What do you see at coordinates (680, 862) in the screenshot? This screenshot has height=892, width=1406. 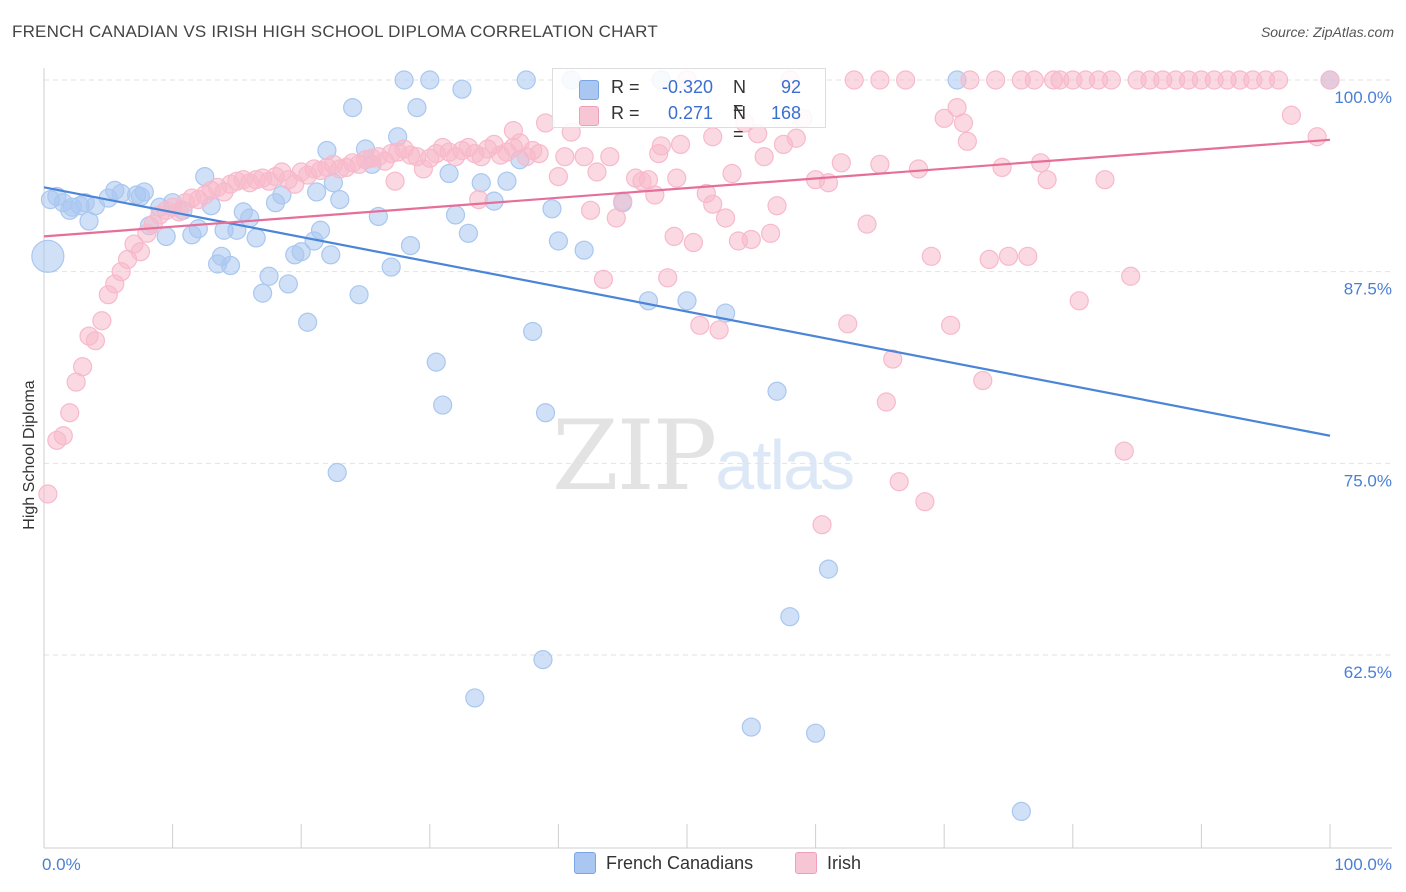 I see `legend-label: French Canadians` at bounding box center [680, 862].